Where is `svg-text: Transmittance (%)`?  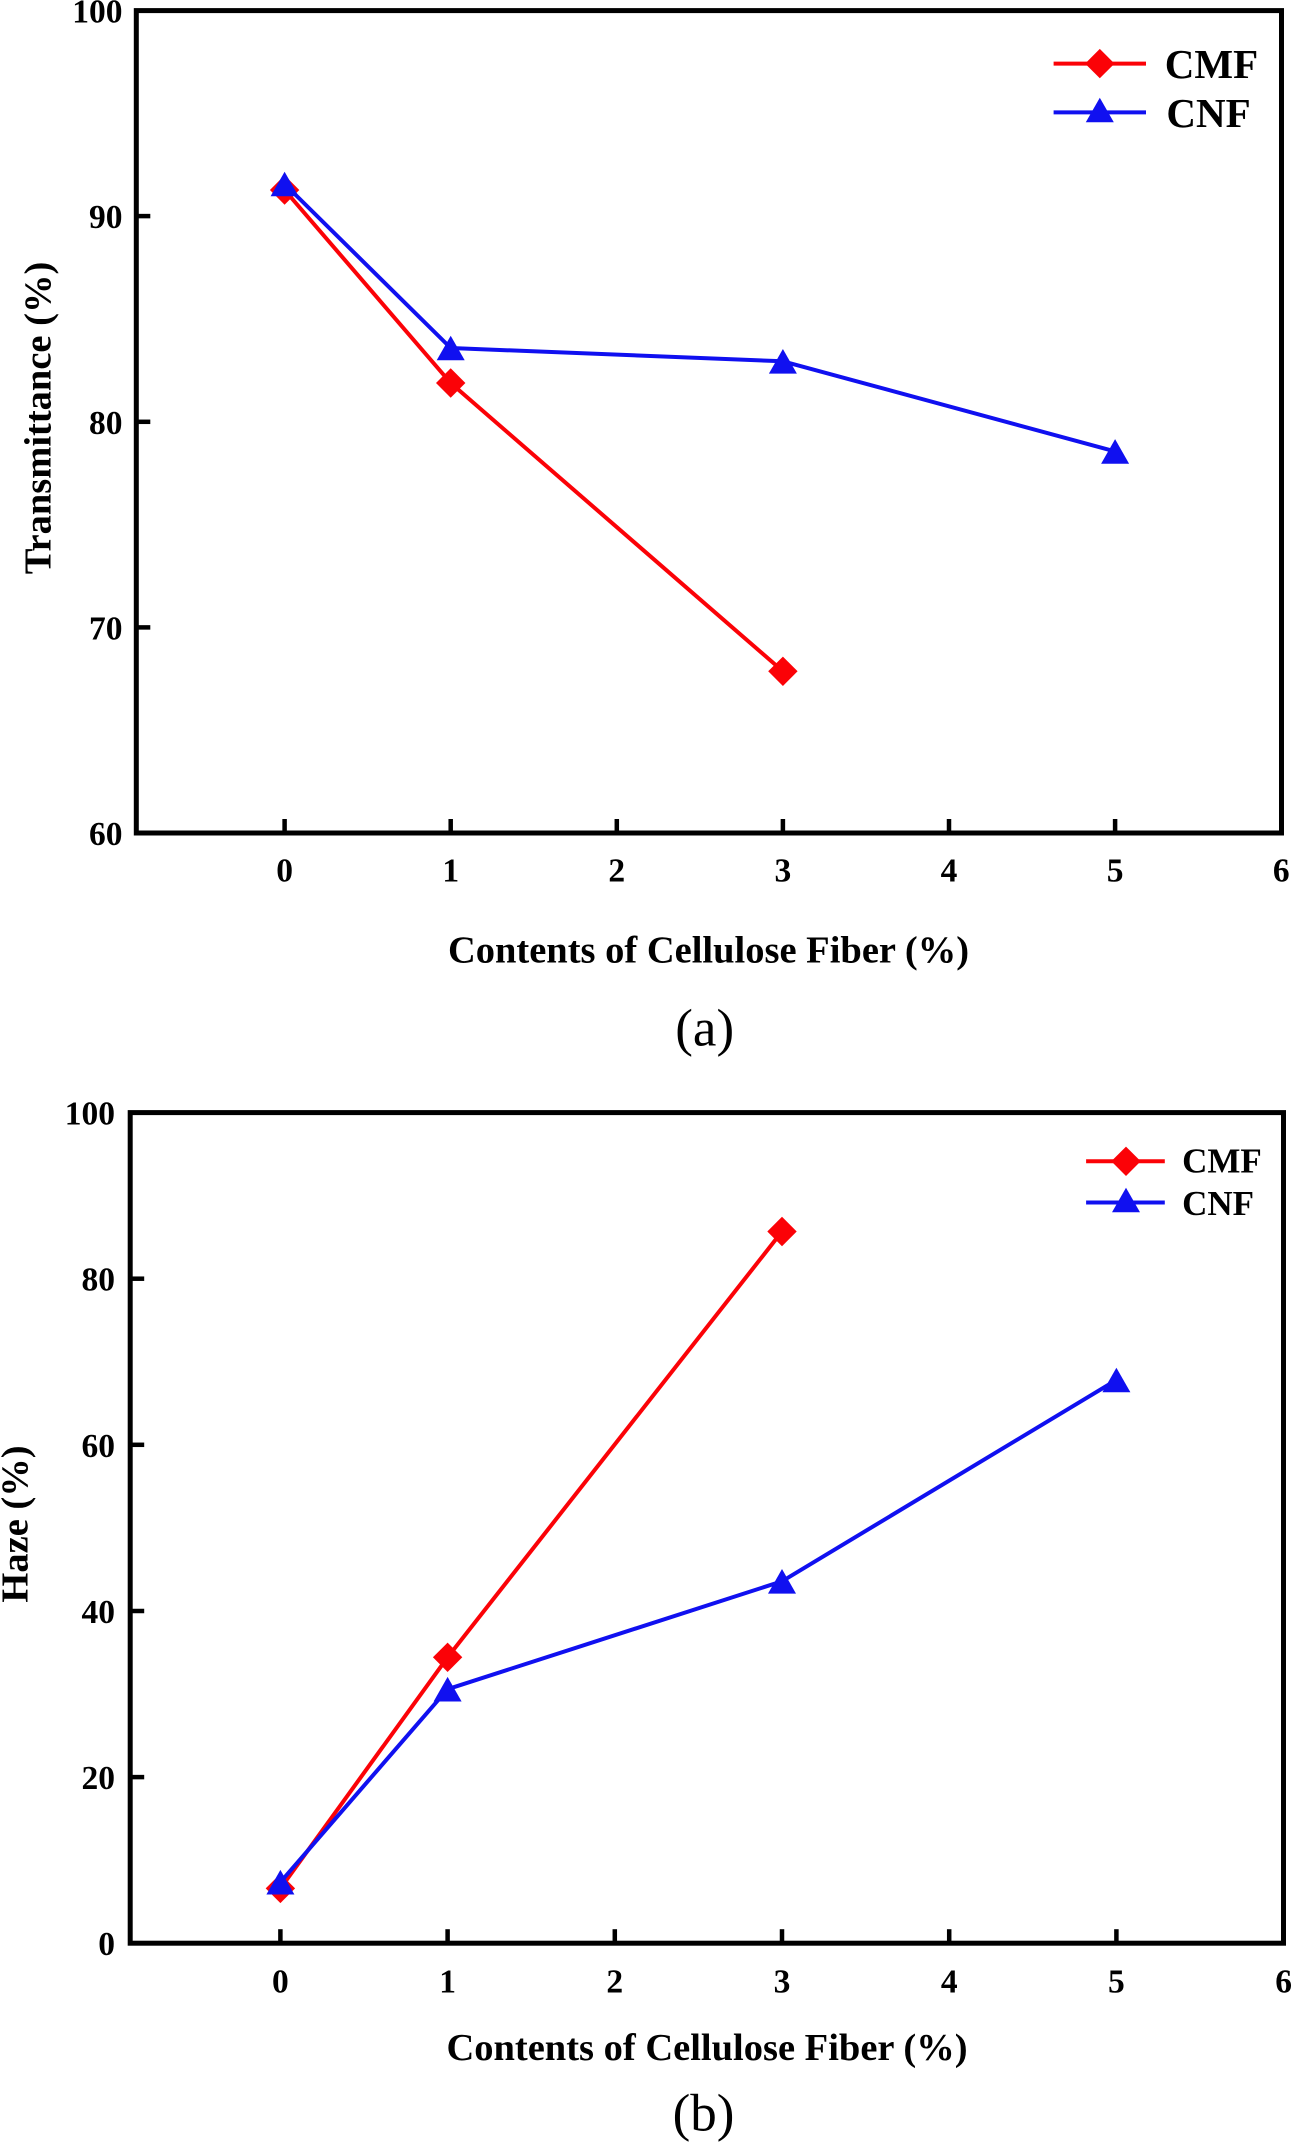
svg-text: Transmittance (%) is located at coordinates (39, 418).